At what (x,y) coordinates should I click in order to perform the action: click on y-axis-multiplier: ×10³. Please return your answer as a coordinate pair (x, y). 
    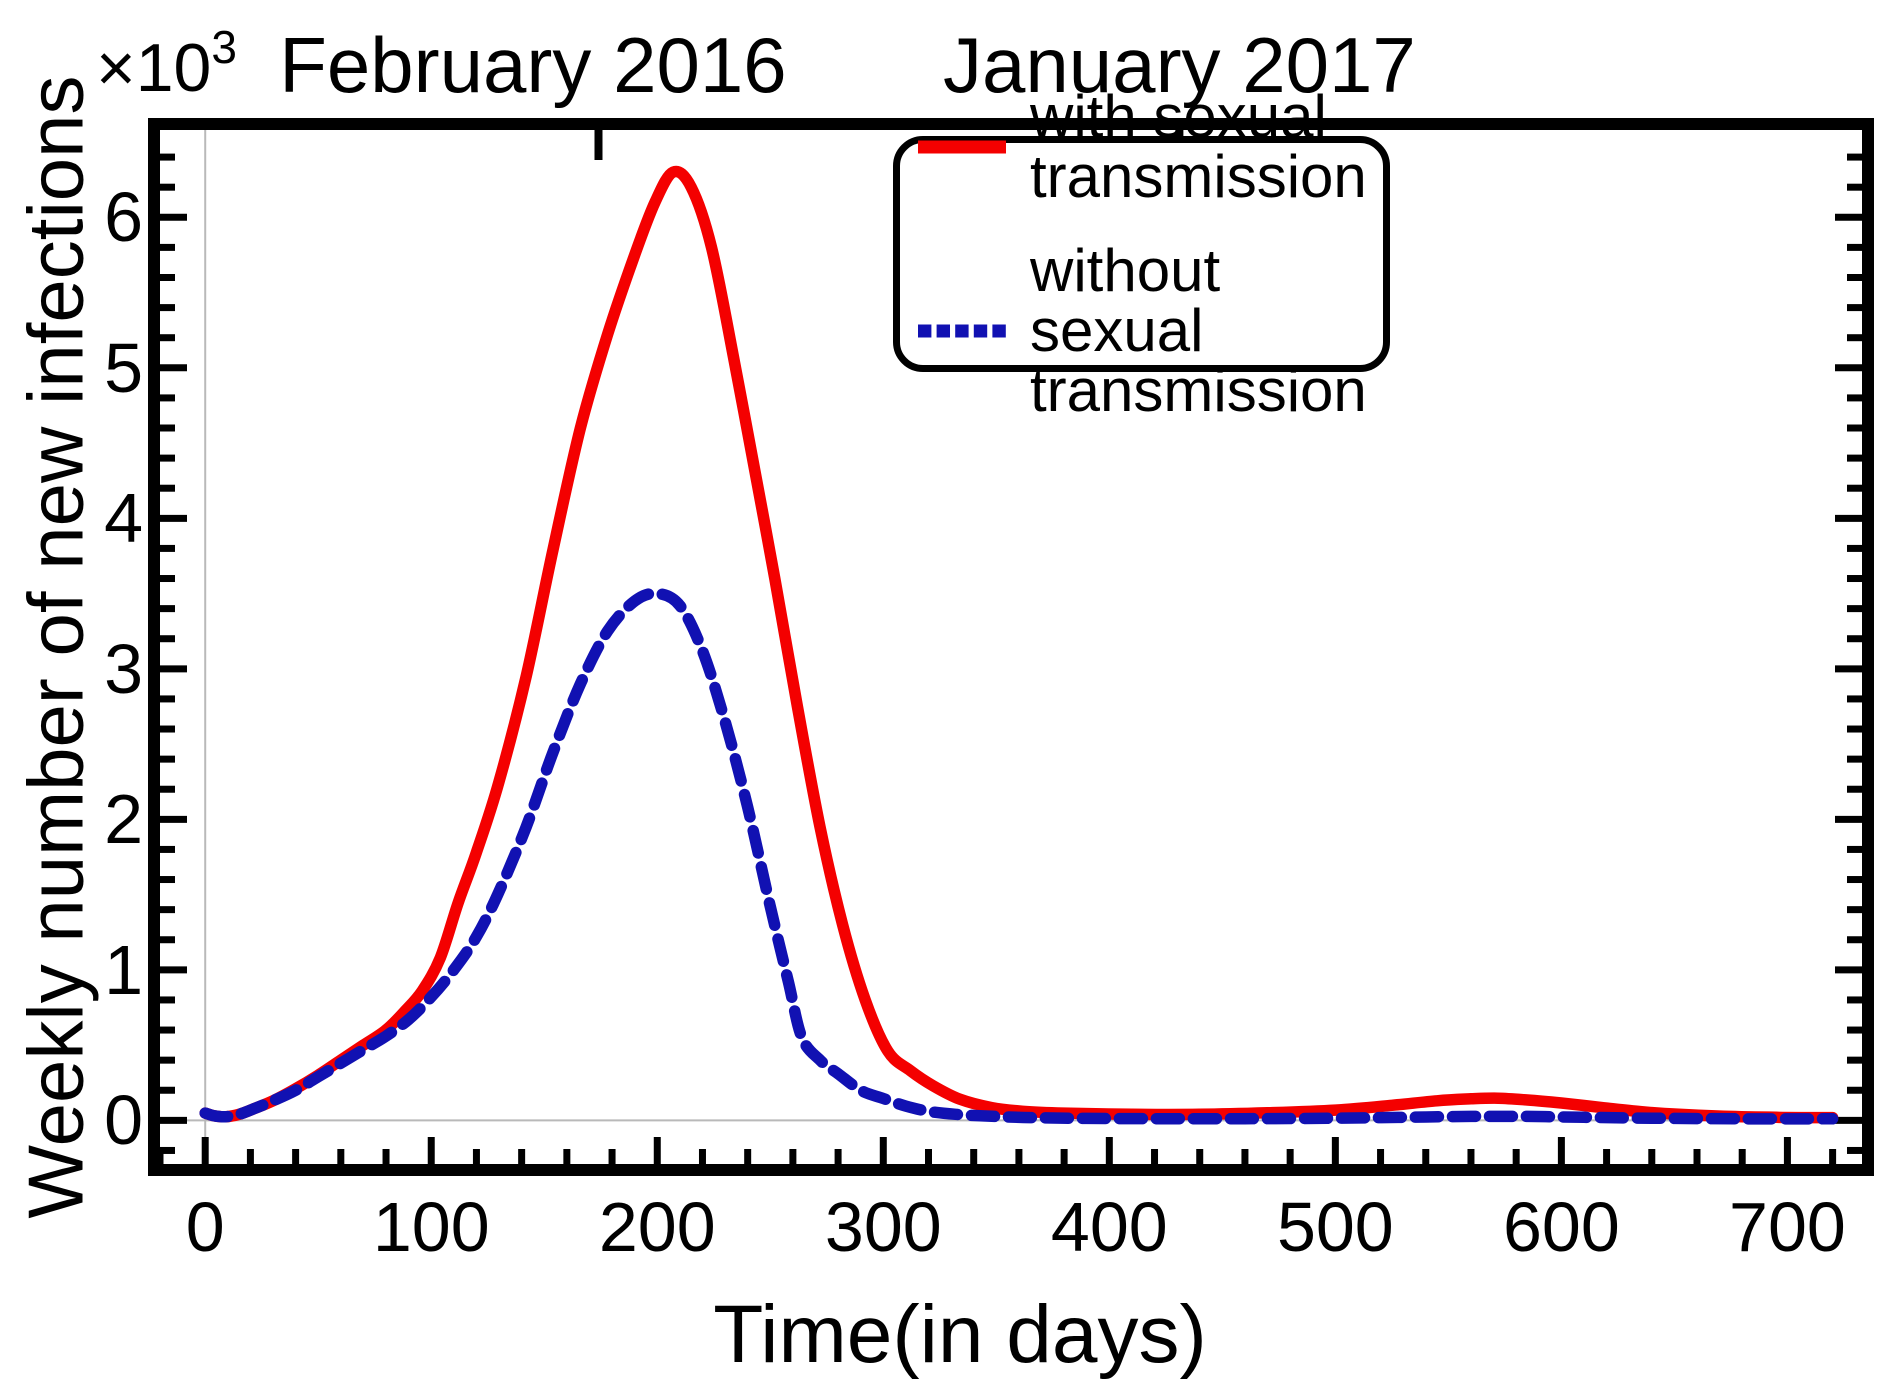
    Looking at the image, I should click on (166, 63).